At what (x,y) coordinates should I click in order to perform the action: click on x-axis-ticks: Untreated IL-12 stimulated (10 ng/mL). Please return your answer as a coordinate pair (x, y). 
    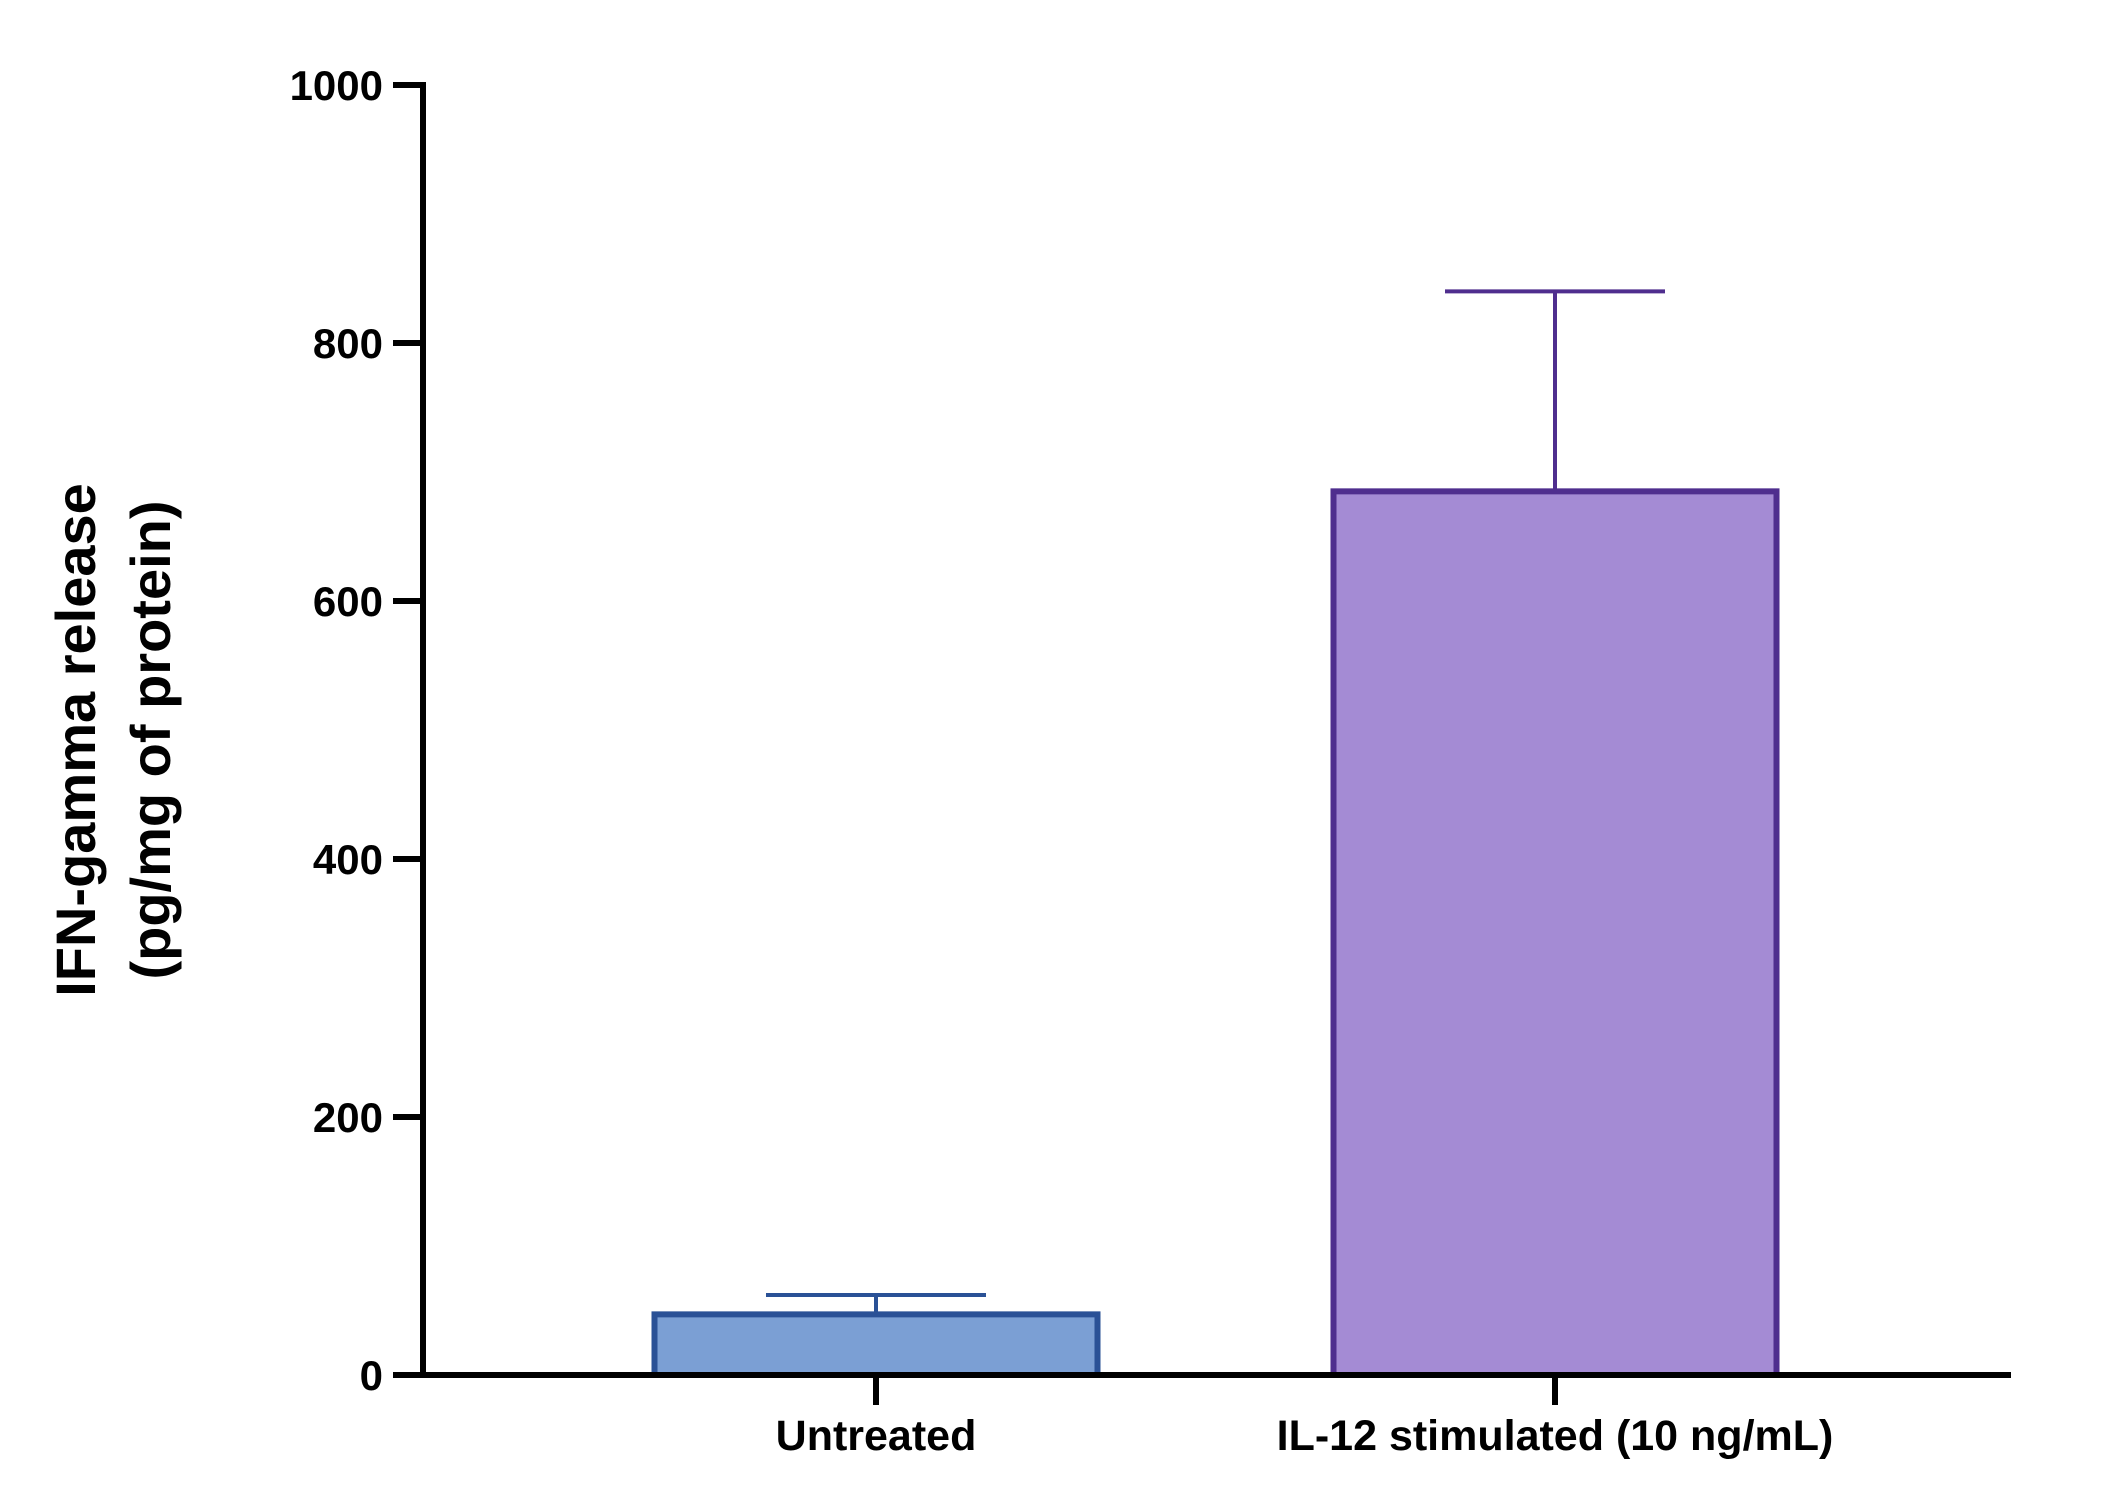
    Looking at the image, I should click on (1305, 1417).